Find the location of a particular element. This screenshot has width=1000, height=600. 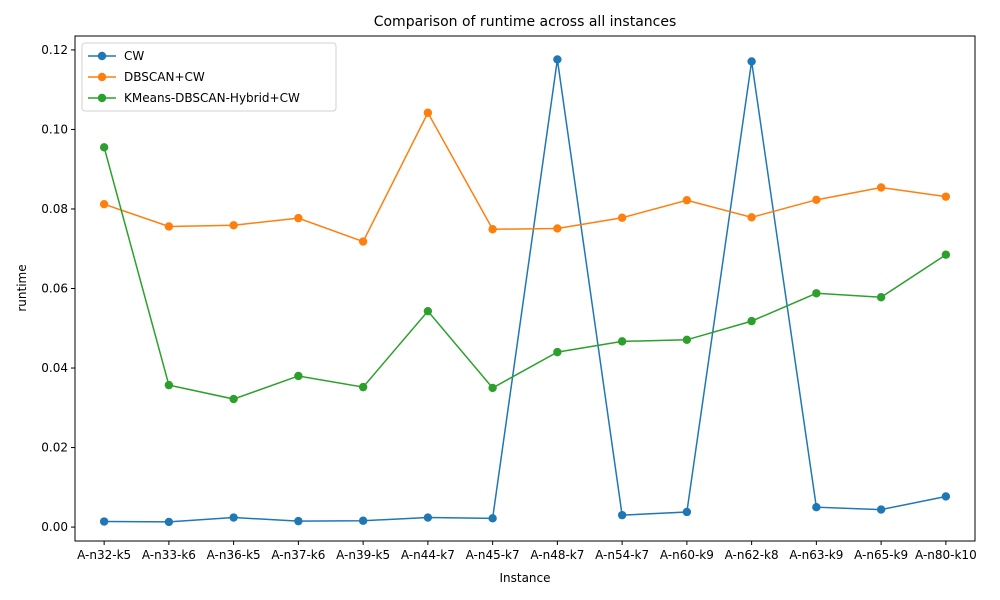

legend: CW DBSCAN+CW KMeans-DBSCAN-Hybrid+CW is located at coordinates (209, 77).